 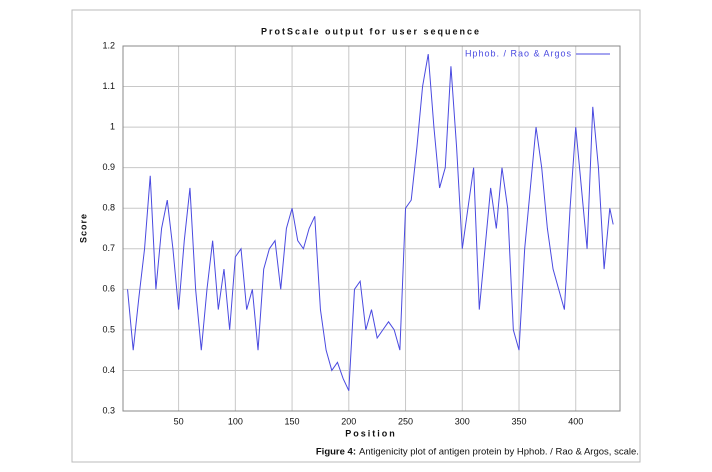 What do you see at coordinates (108, 208) in the screenshot?
I see `y-tick-label: 0.8` at bounding box center [108, 208].